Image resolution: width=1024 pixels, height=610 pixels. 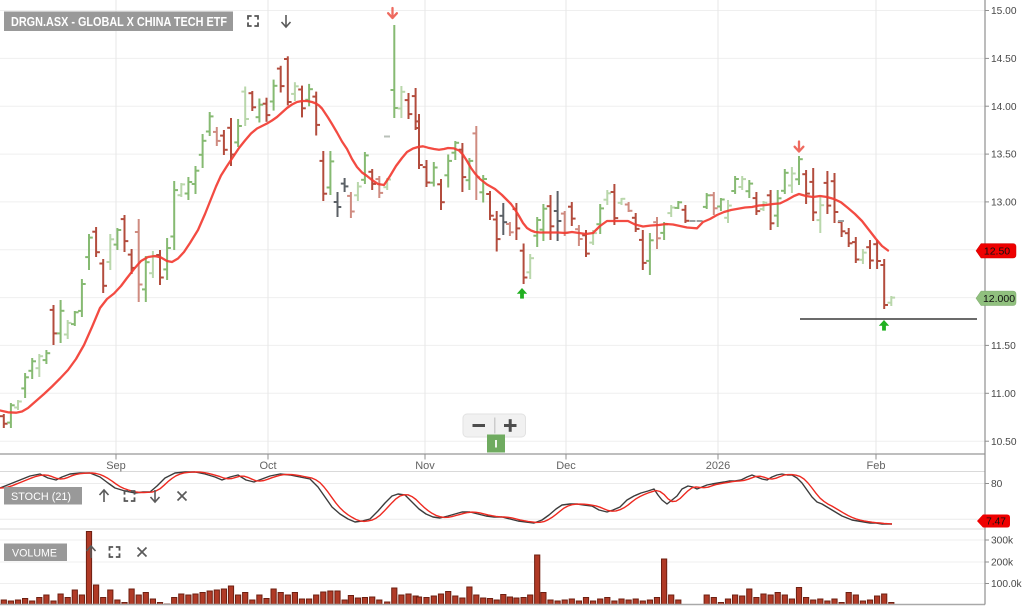 I want to click on svg-text: 12.000, so click(x=999, y=299).